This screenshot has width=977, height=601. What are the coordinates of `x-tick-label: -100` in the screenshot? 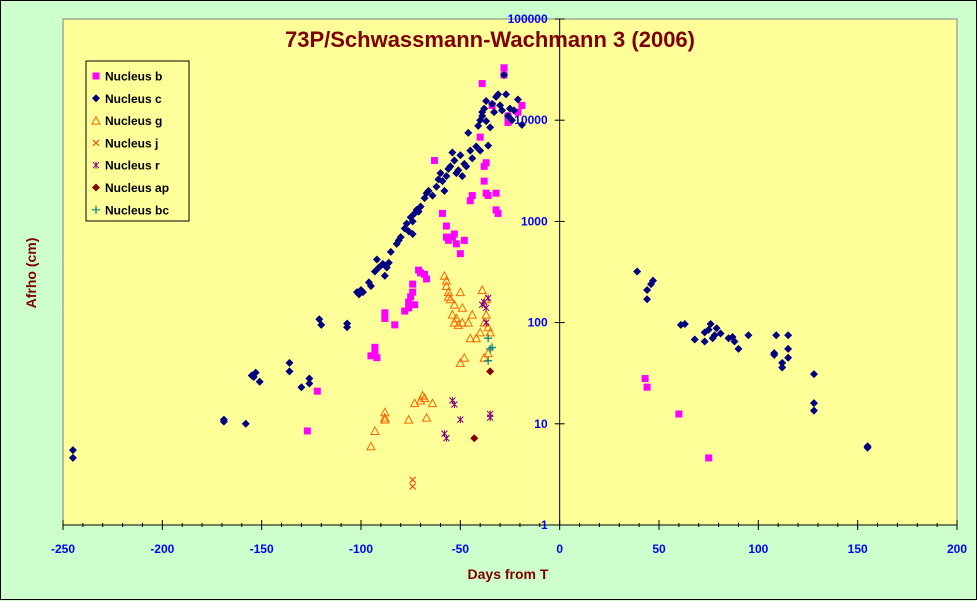 It's located at (361, 549).